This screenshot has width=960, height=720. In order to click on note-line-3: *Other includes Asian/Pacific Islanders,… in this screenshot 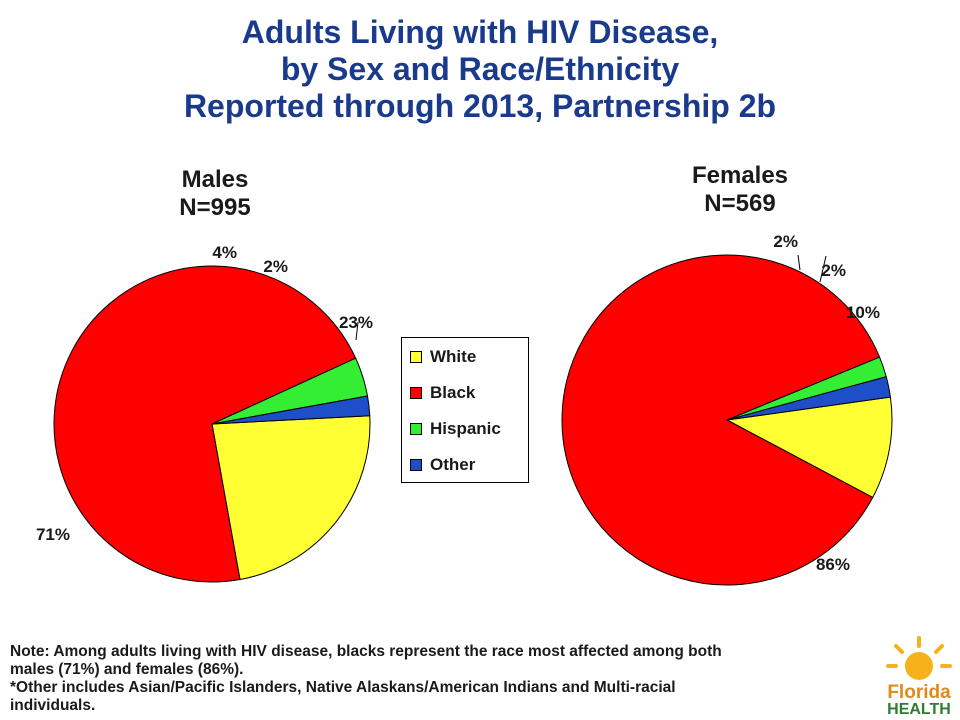, I will do `click(343, 687)`.